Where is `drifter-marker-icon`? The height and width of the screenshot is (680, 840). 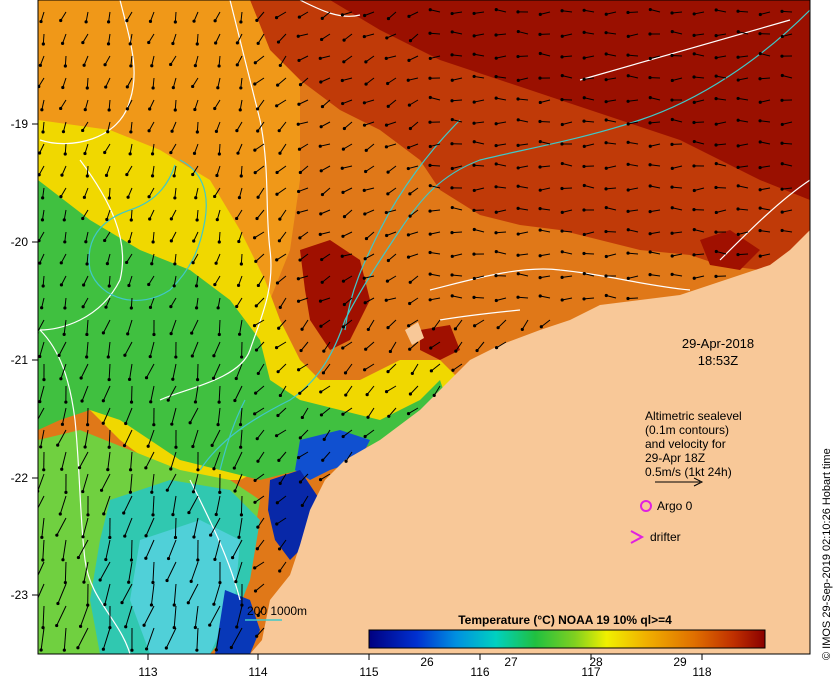 drifter-marker-icon is located at coordinates (637, 537).